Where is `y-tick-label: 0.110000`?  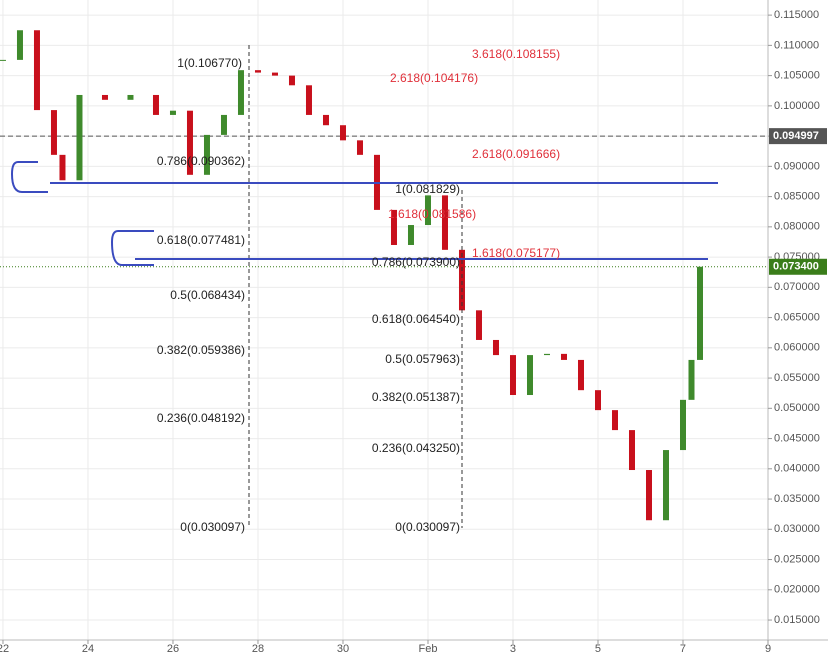 y-tick-label: 0.110000 is located at coordinates (796, 45).